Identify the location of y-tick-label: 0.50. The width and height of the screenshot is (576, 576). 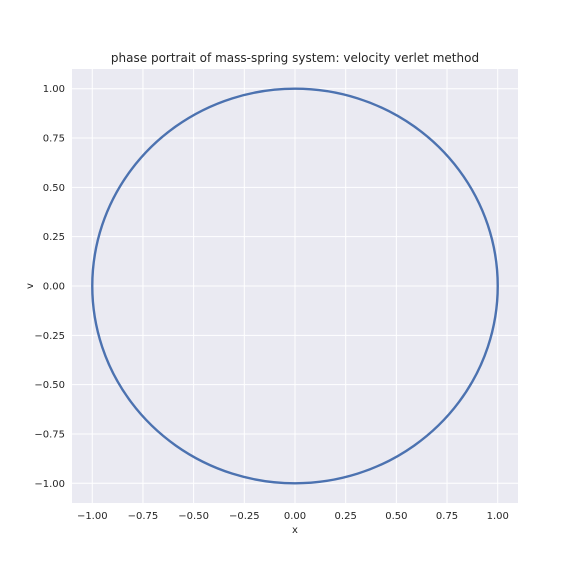
(54, 188).